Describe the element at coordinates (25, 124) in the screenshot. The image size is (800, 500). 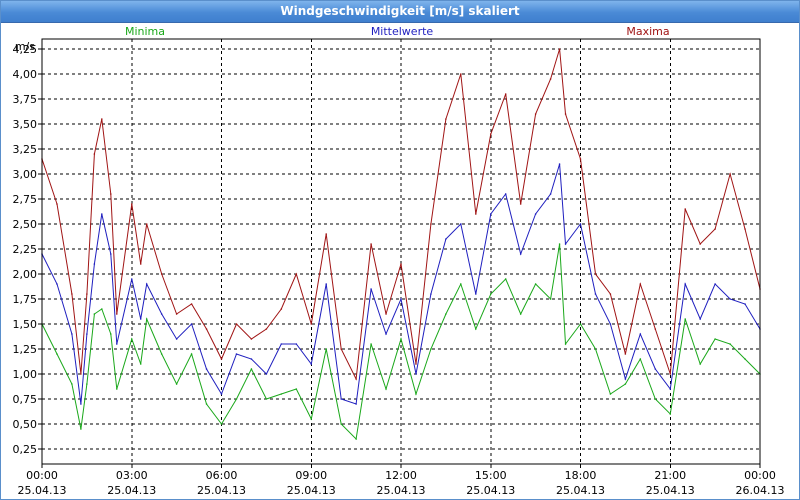
I see `y-tick-label: 3,50` at that location.